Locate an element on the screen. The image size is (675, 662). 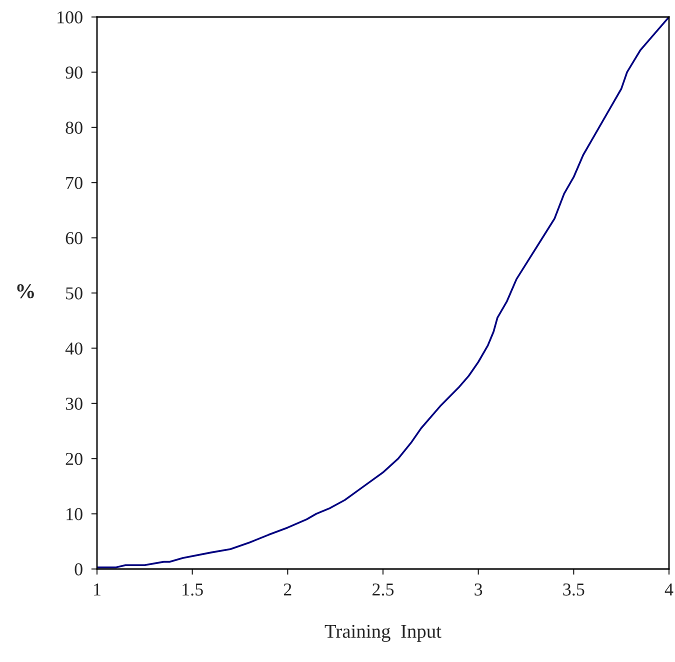
y-tick-label: 90 is located at coordinates (74, 72).